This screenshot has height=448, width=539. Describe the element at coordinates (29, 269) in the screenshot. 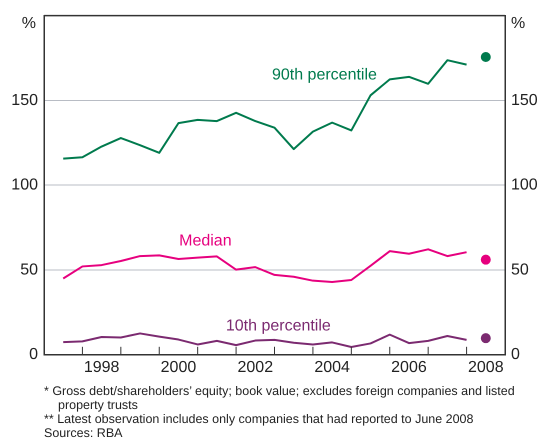

I see `y-tick-label: 50` at that location.